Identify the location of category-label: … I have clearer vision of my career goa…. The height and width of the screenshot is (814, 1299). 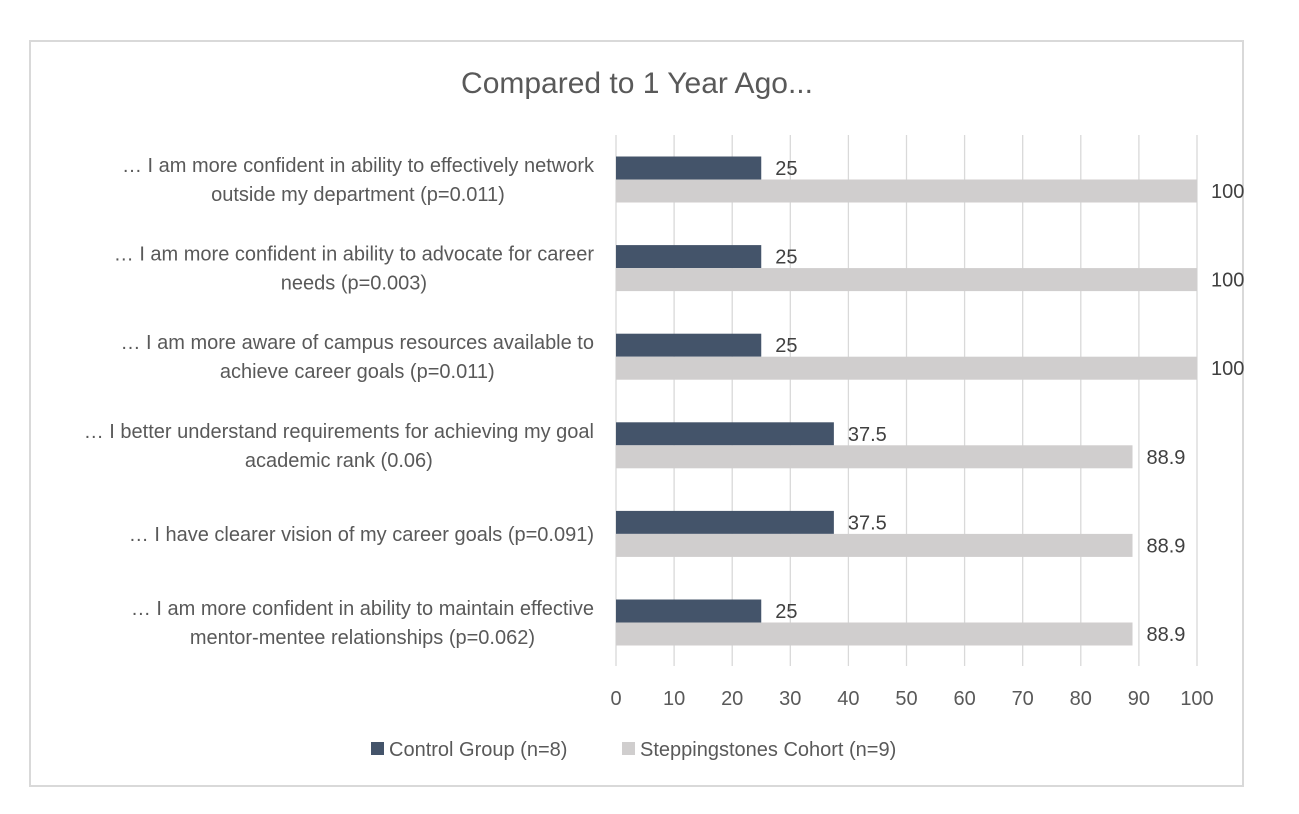
(361, 535).